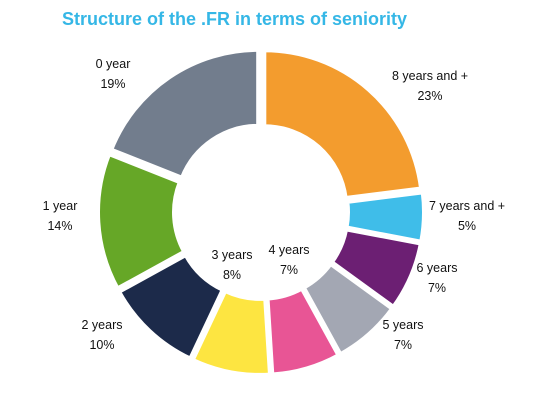  I want to click on slice-name-label: 3 years, so click(232, 255).